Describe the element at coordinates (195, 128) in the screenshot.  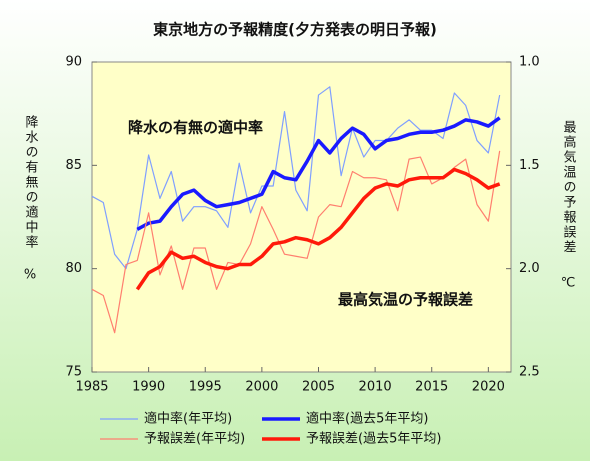
I see `annotation: 降水の有無の適中率` at that location.